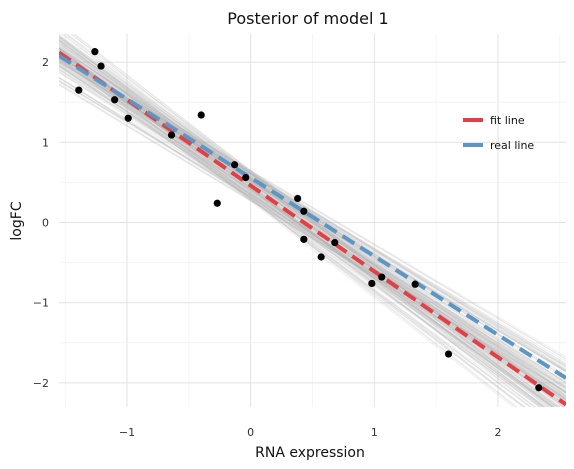  What do you see at coordinates (498, 133) in the screenshot?
I see `legend: fit line real line` at bounding box center [498, 133].